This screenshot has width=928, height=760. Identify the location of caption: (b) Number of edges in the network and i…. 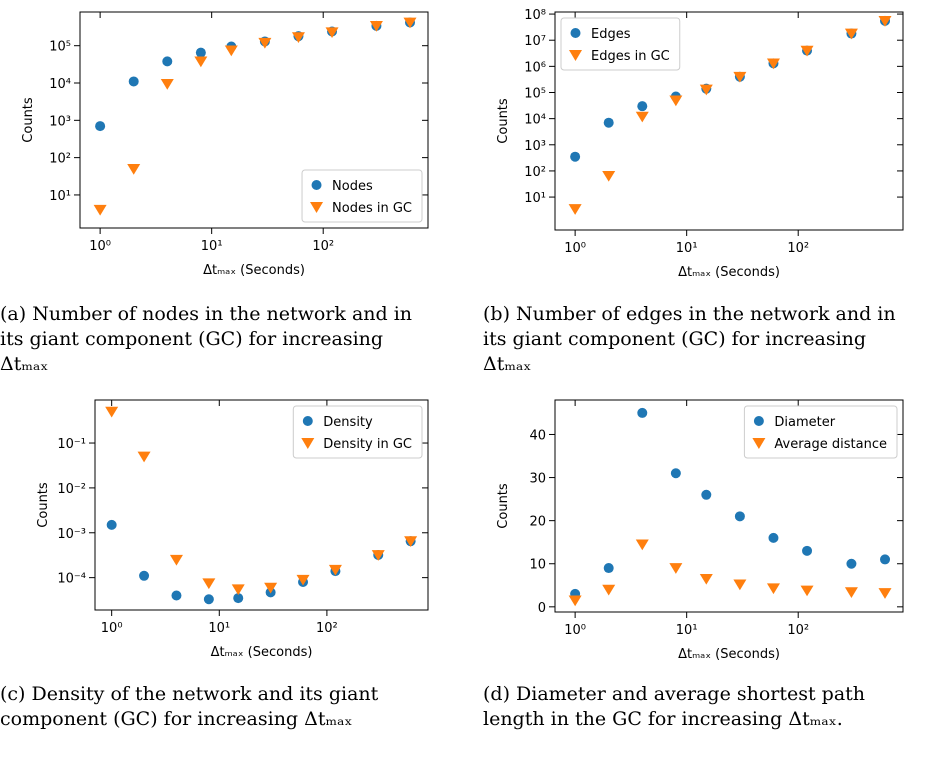
(689, 314).